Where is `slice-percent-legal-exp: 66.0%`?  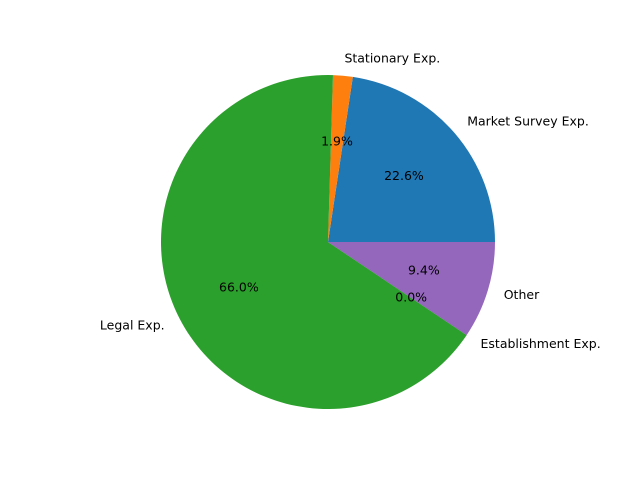
slice-percent-legal-exp: 66.0% is located at coordinates (239, 286).